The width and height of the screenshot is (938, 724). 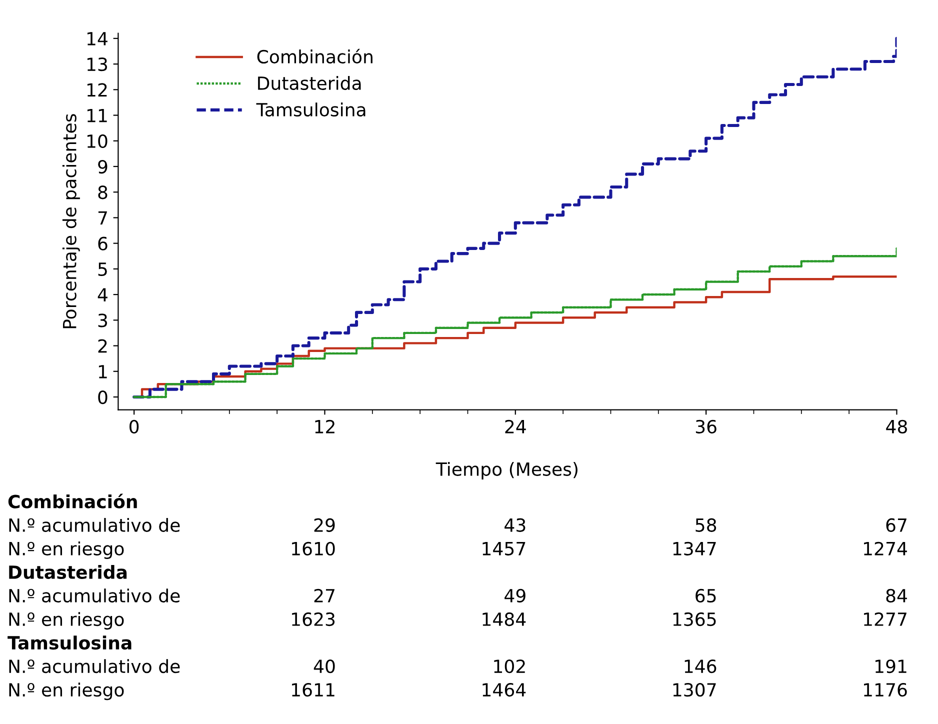 I want to click on y-tick-label: 4, so click(x=103, y=295).